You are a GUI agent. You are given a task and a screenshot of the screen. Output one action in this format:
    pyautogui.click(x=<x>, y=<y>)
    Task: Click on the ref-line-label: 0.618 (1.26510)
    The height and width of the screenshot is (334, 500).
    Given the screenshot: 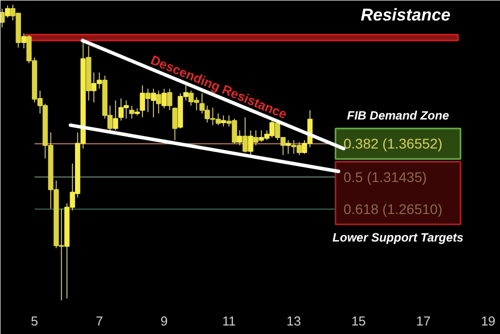 What is the action you would take?
    pyautogui.click(x=393, y=209)
    